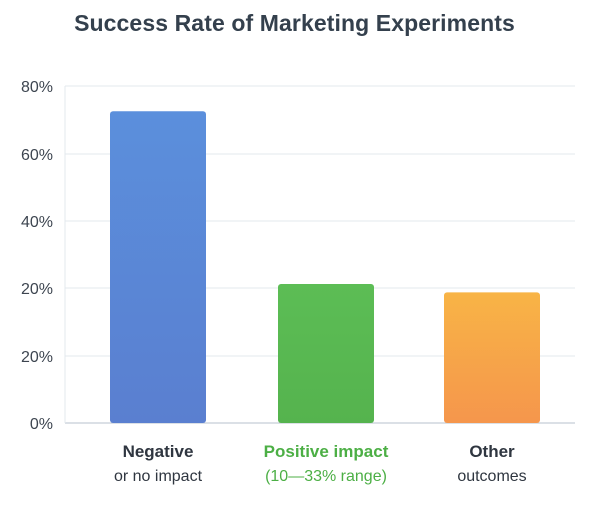 The width and height of the screenshot is (589, 514). Describe the element at coordinates (491, 476) in the screenshot. I see `x-category-sublabel: outcomes` at that location.